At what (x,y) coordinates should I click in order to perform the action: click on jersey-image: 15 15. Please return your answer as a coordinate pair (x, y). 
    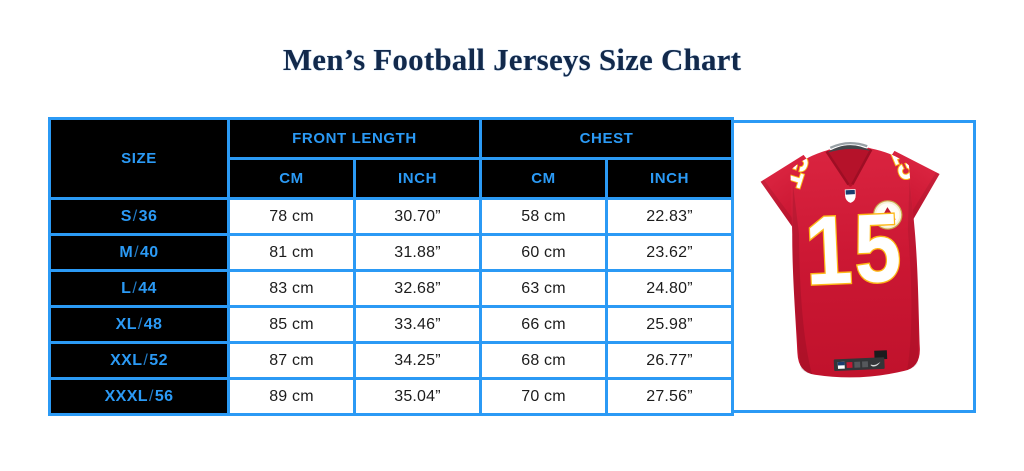
    Looking at the image, I should click on (854, 266).